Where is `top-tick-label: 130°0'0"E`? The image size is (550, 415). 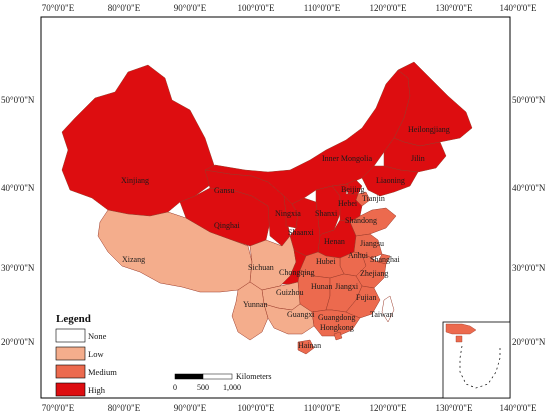
top-tick-label: 130°0'0"E is located at coordinates (454, 8).